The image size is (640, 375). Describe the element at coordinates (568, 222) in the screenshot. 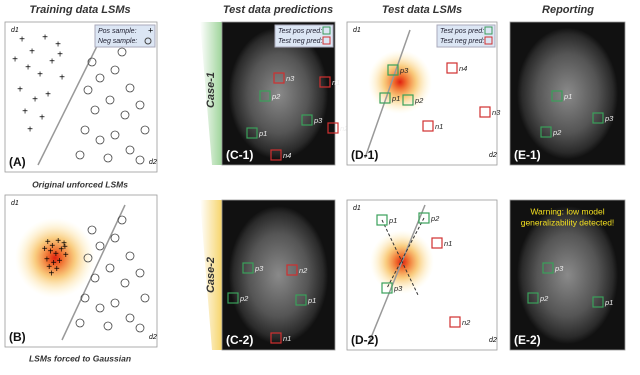

I see `warning-text: generalizability detected!` at that location.